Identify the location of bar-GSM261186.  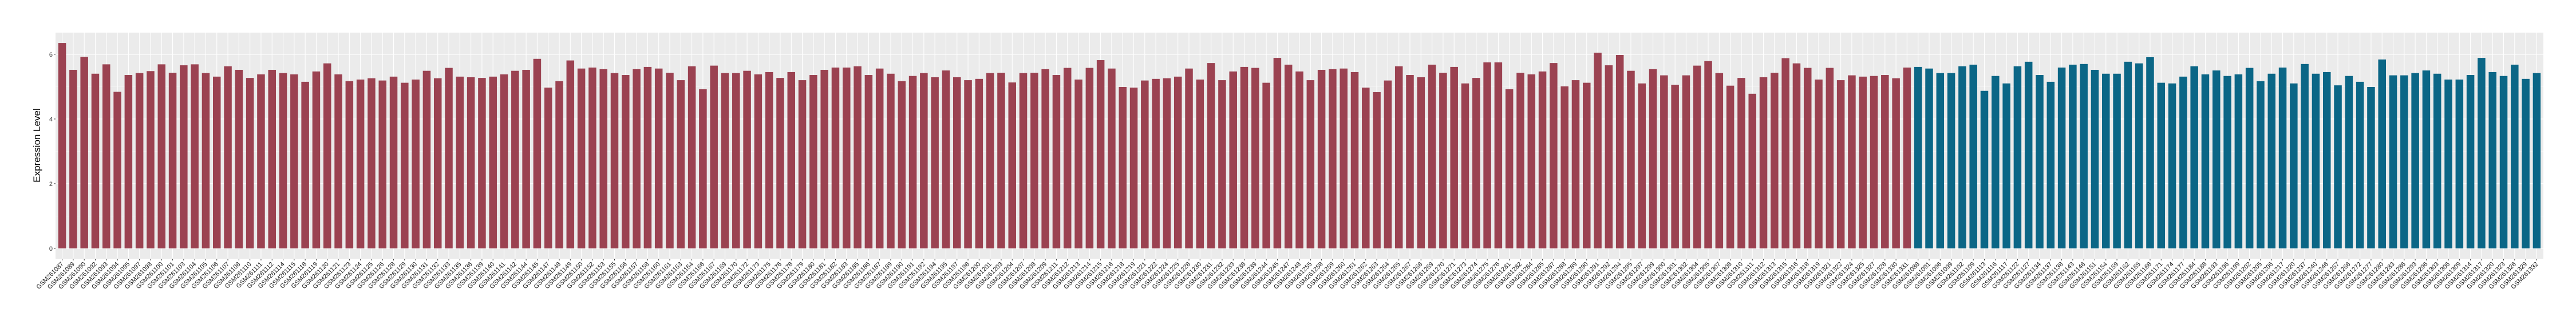
(868, 161).